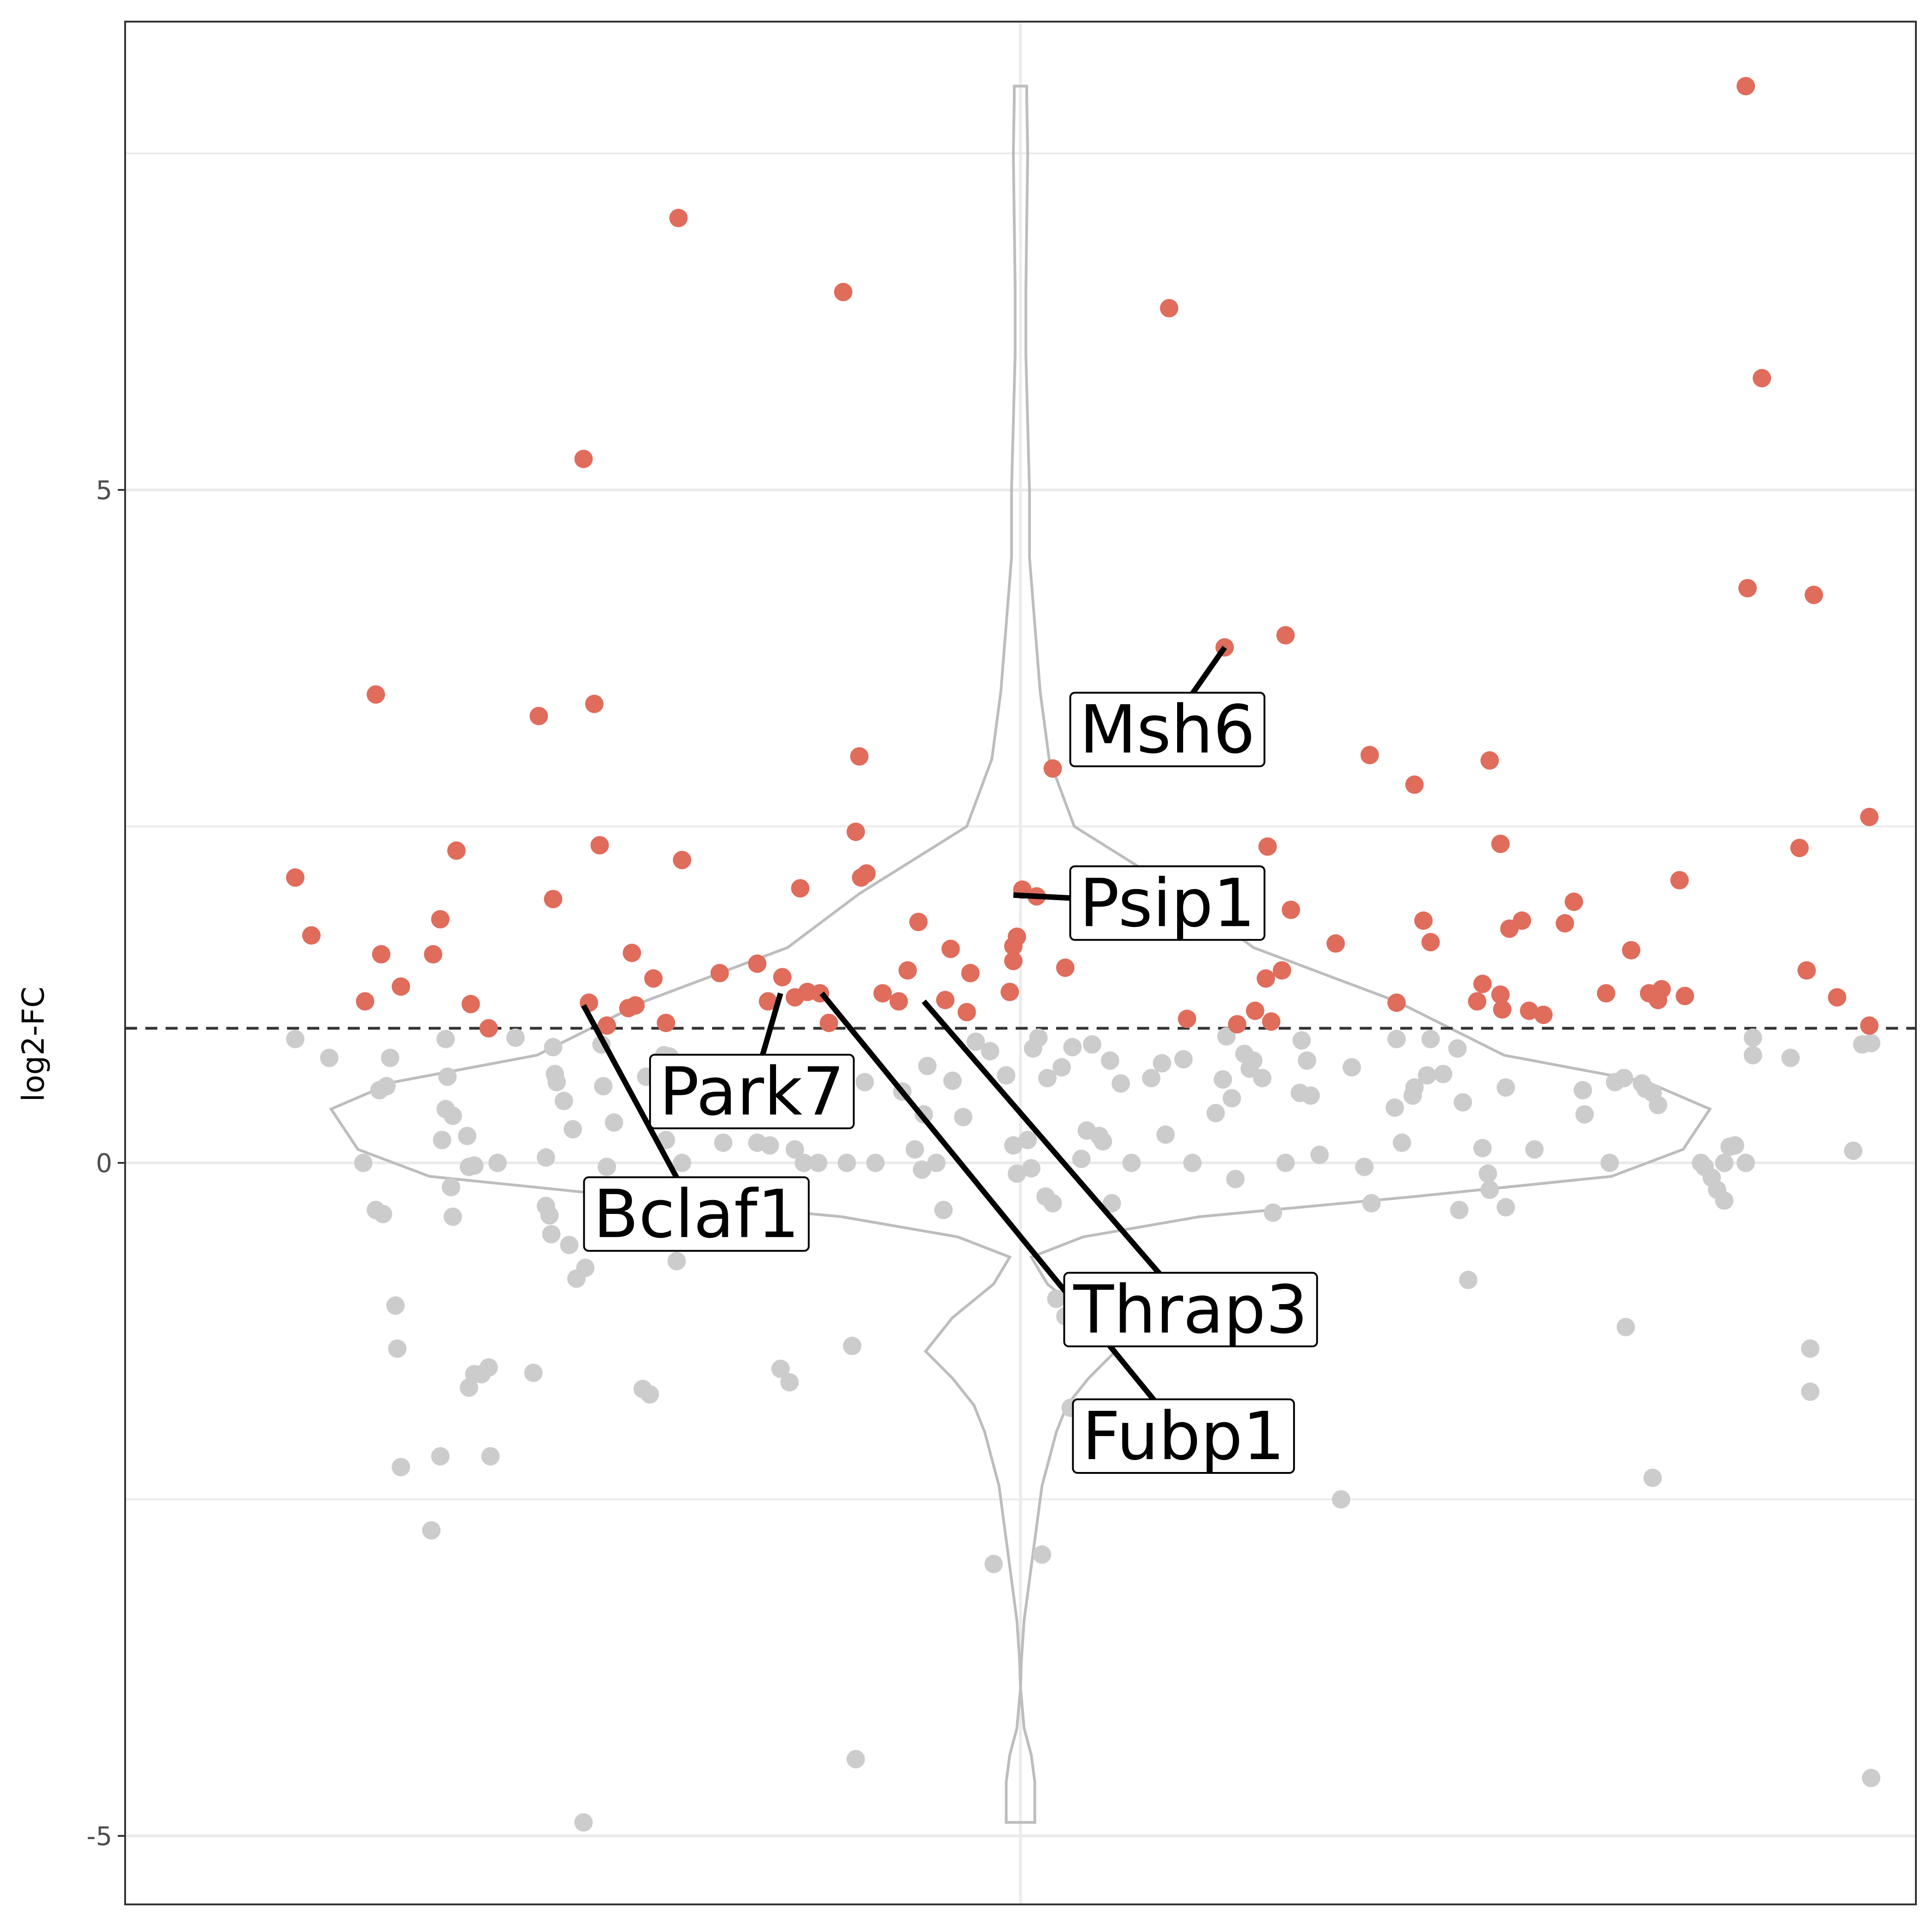 This screenshot has width=1932, height=1932. I want to click on label-text-bclaf1: Bclaf1, so click(696, 1214).